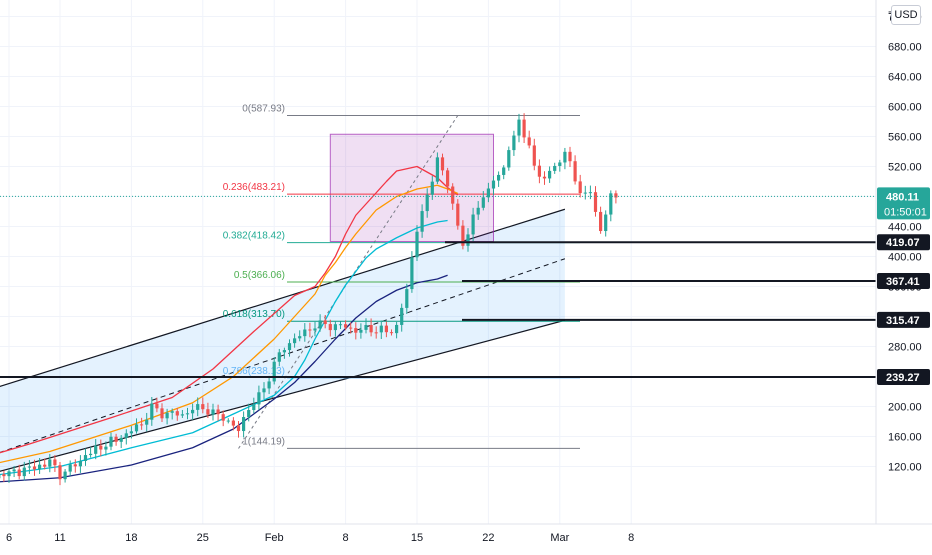  I want to click on fib-level-label: 0.618(313.70), so click(254, 314).